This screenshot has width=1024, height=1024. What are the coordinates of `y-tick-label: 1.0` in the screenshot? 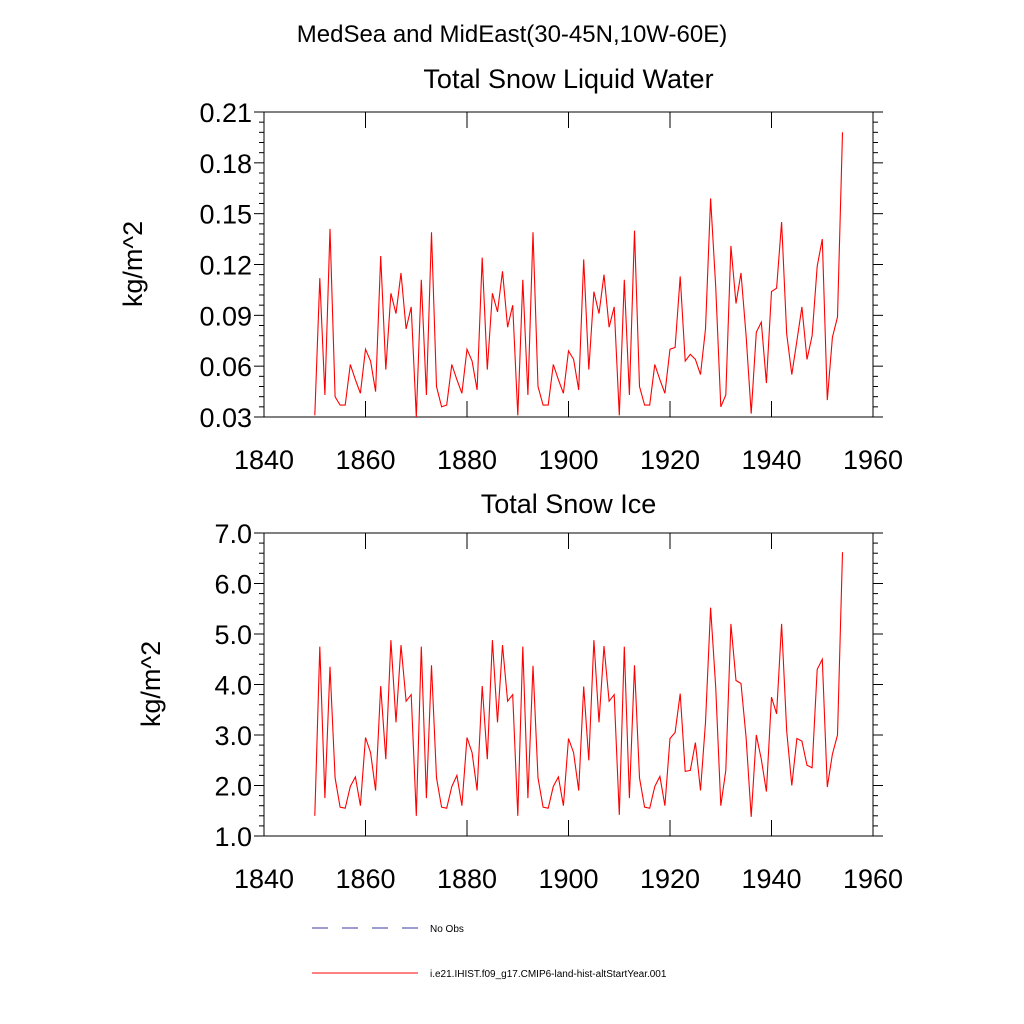 It's located at (233, 837).